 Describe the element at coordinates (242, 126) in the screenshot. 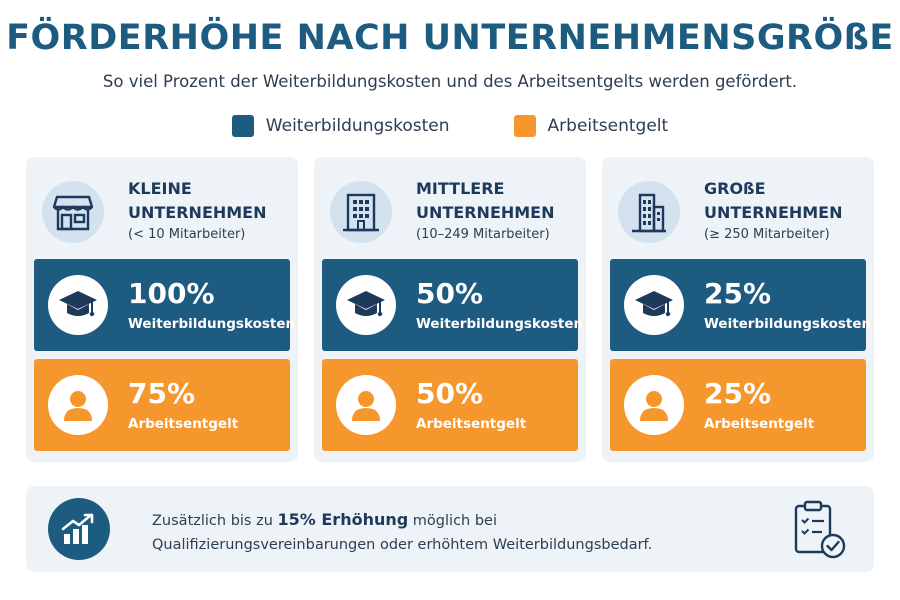

I see `legend-swatch-blue` at that location.